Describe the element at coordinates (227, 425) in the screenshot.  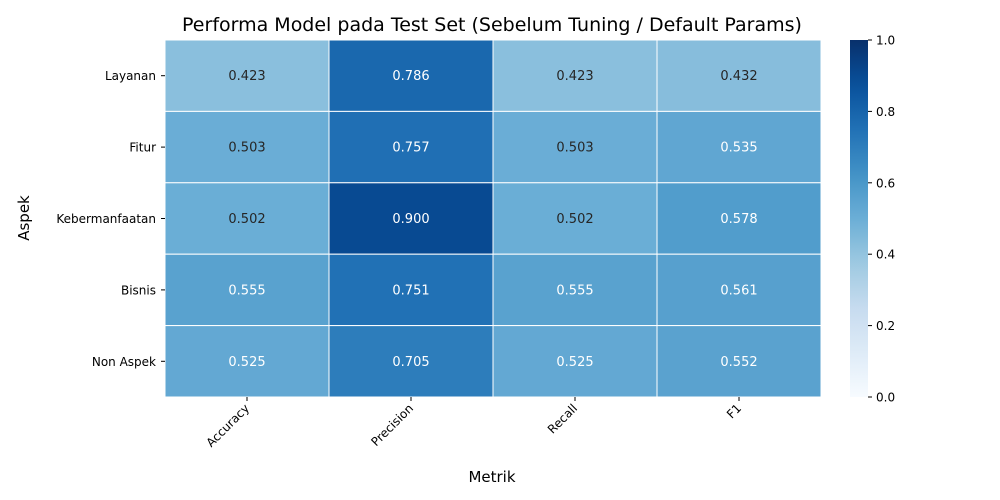
I see `x-tick-label-0: Accuracy` at that location.